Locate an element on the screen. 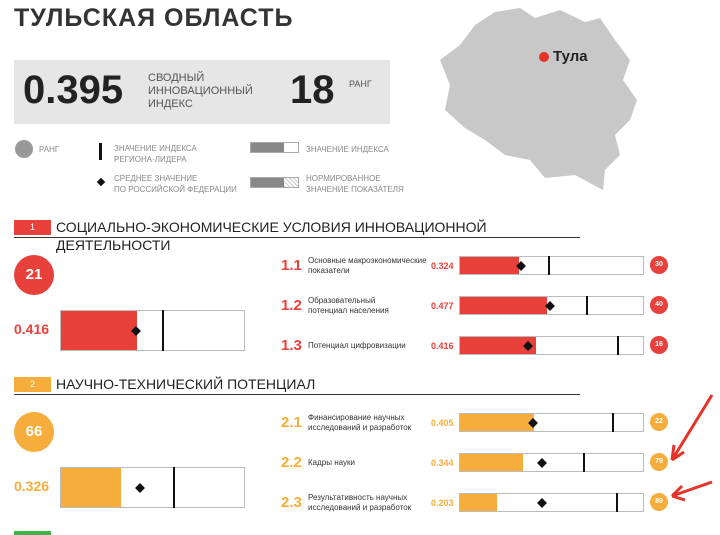 This screenshot has width=720, height=535. legend-rank: РАНГ is located at coordinates (49, 149).